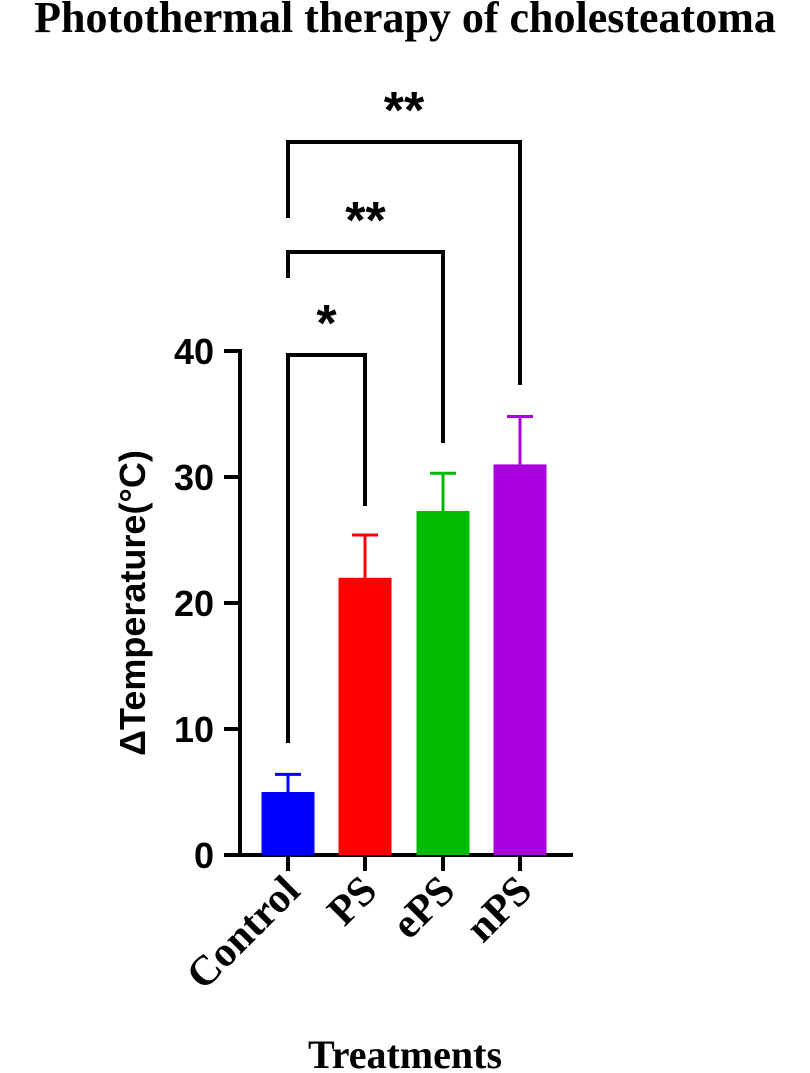 This screenshot has height=1073, width=810. I want to click on bar-nps, so click(520, 659).